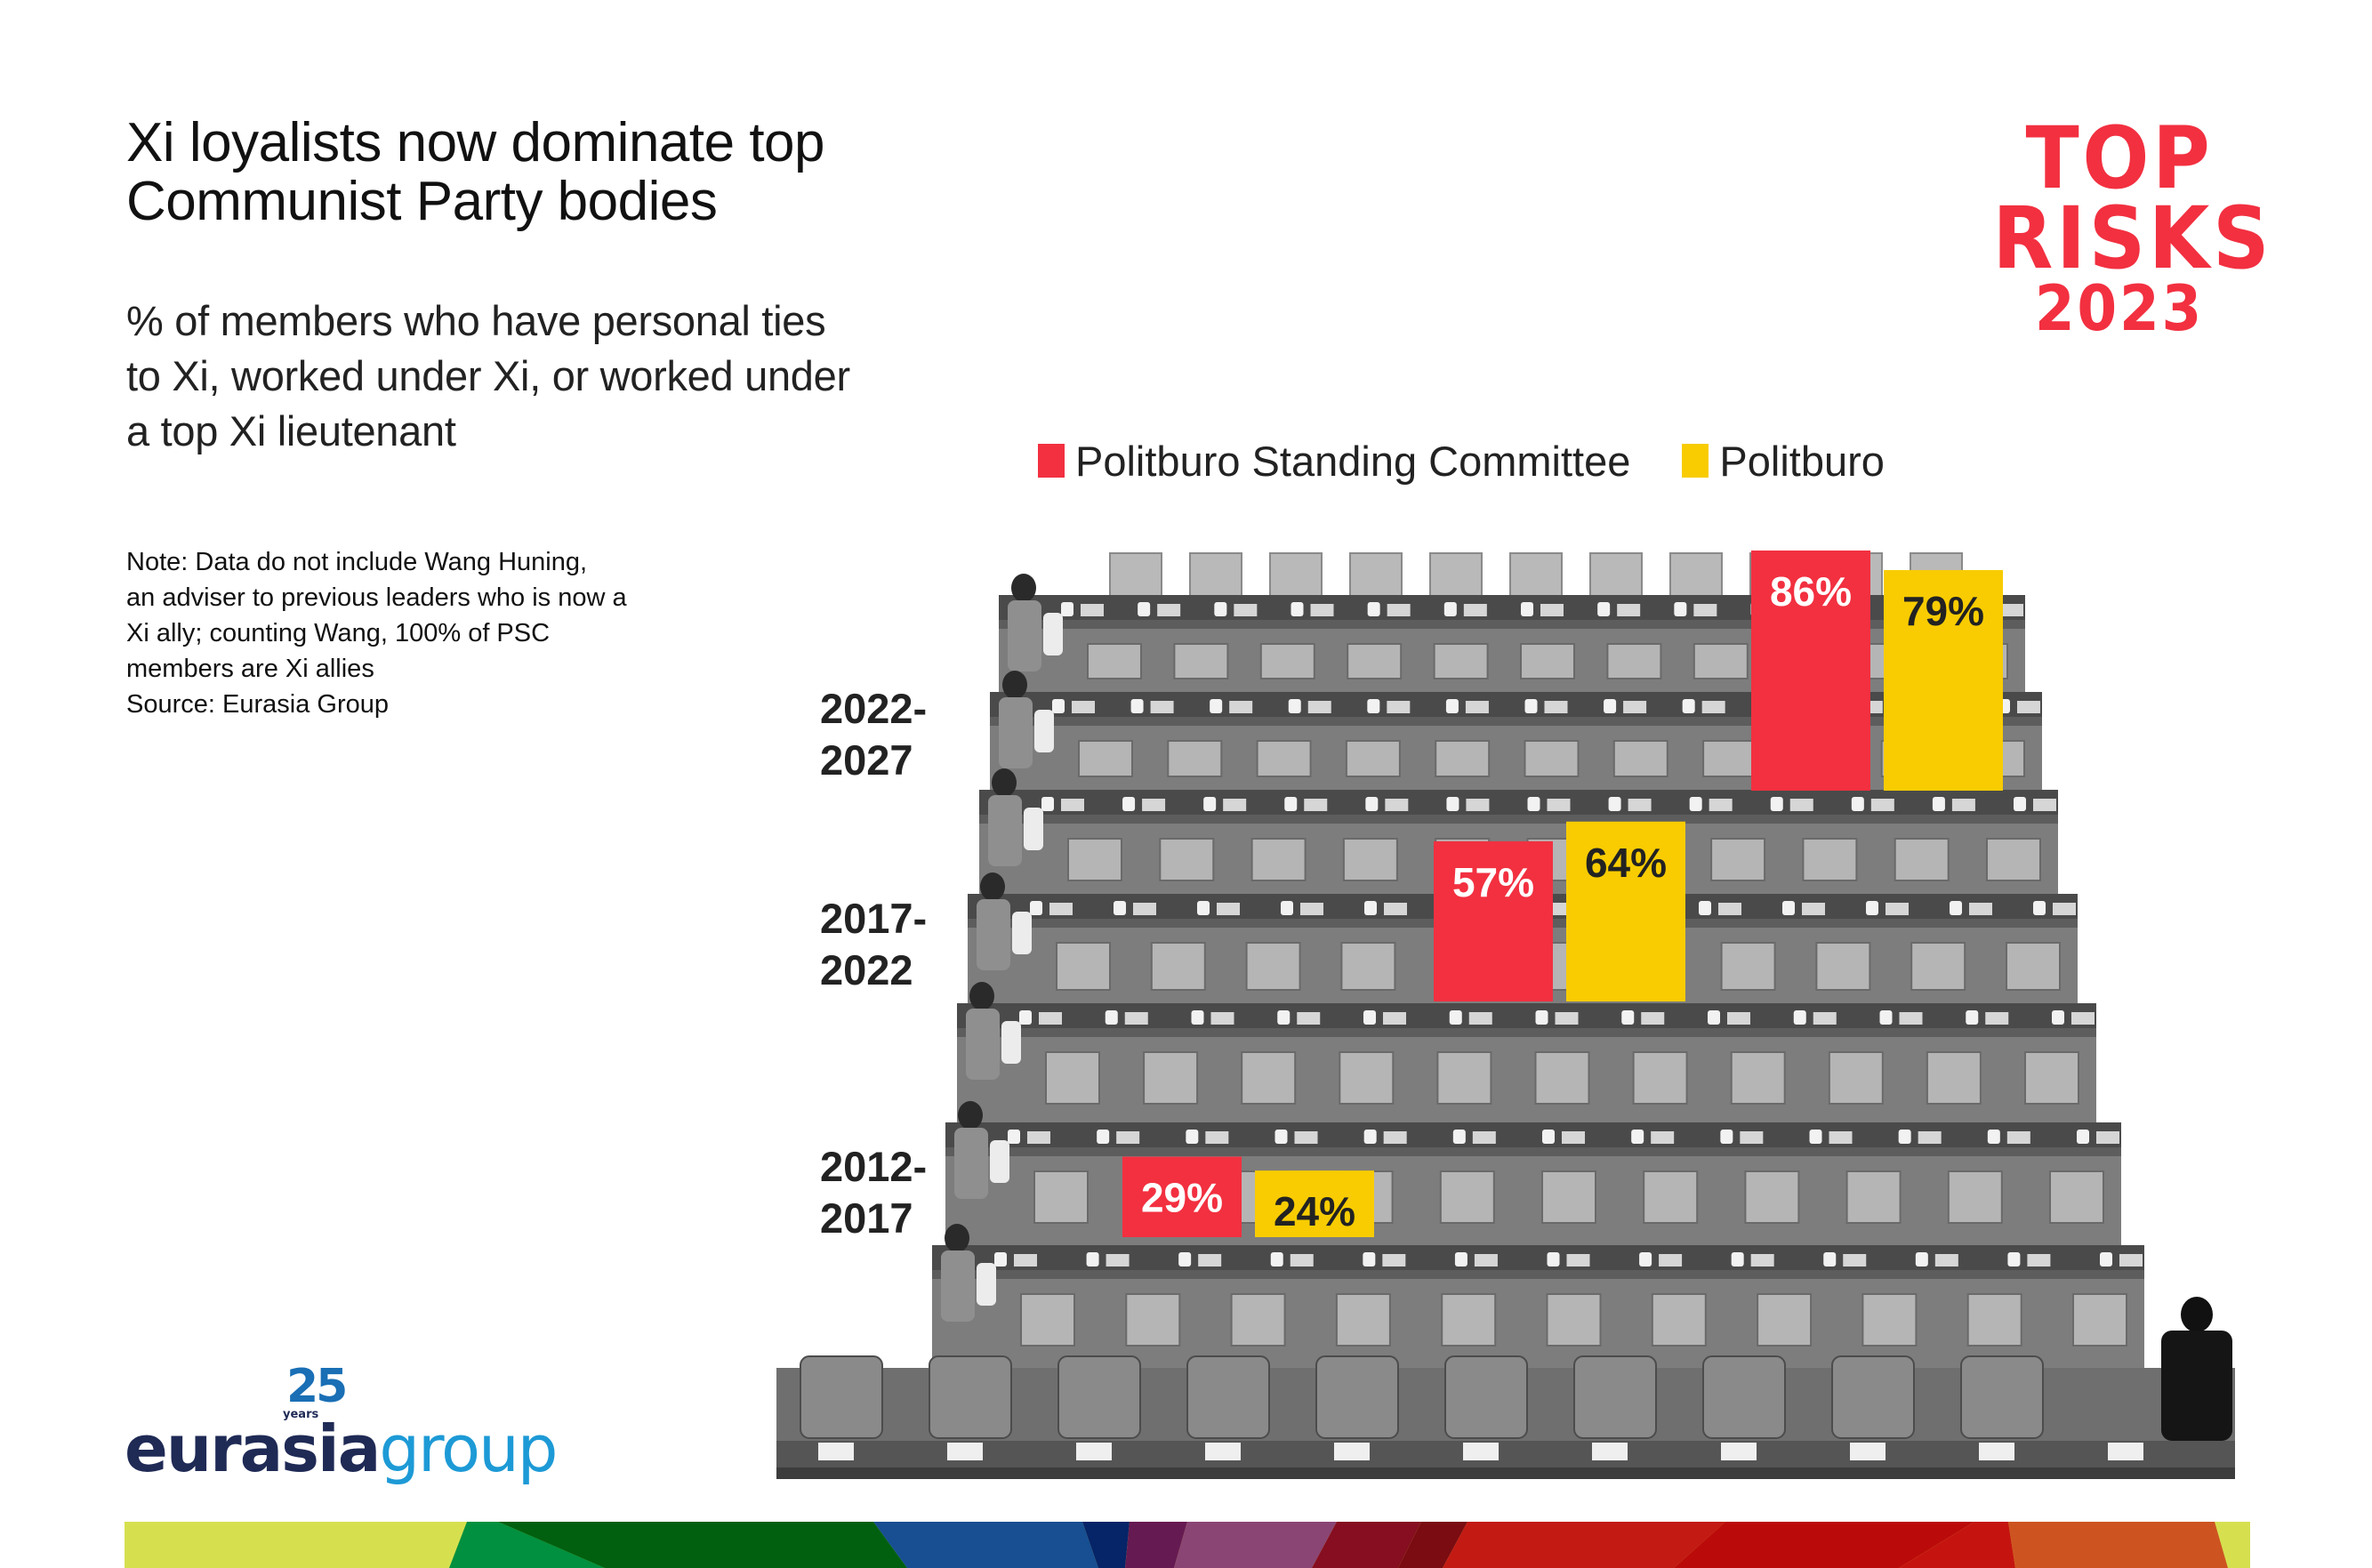 Image resolution: width=2372 pixels, height=1568 pixels. I want to click on category-label-2012-2017: 2012- 2017, so click(873, 1192).